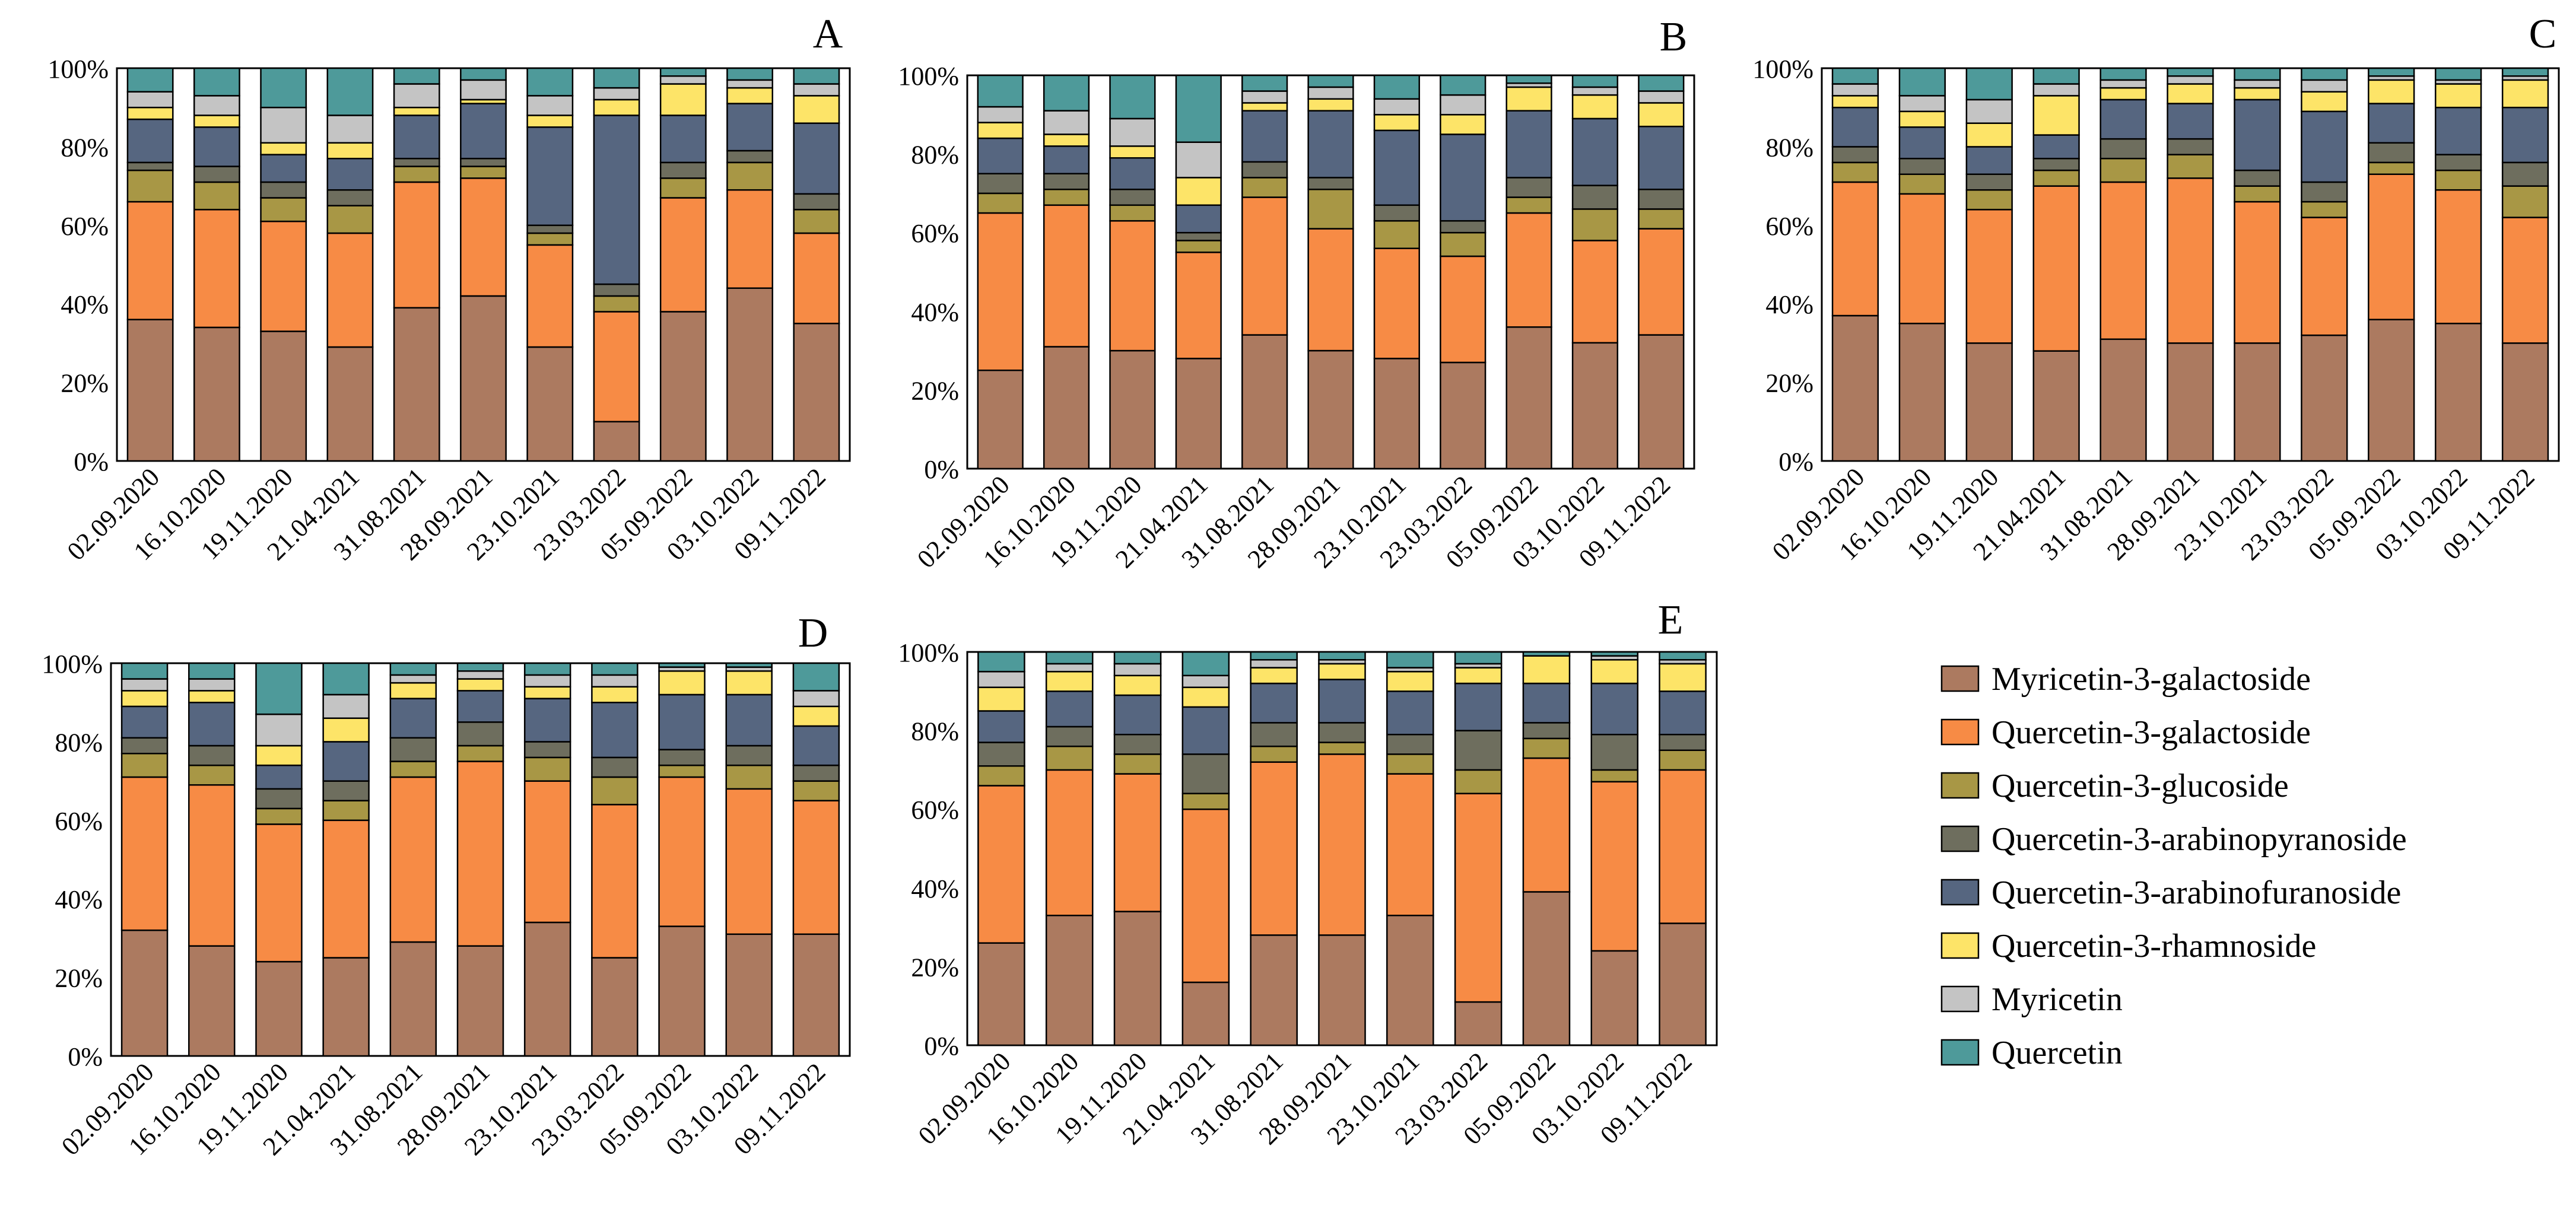  Describe the element at coordinates (79, 899) in the screenshot. I see `y-tick-label: 40%` at that location.